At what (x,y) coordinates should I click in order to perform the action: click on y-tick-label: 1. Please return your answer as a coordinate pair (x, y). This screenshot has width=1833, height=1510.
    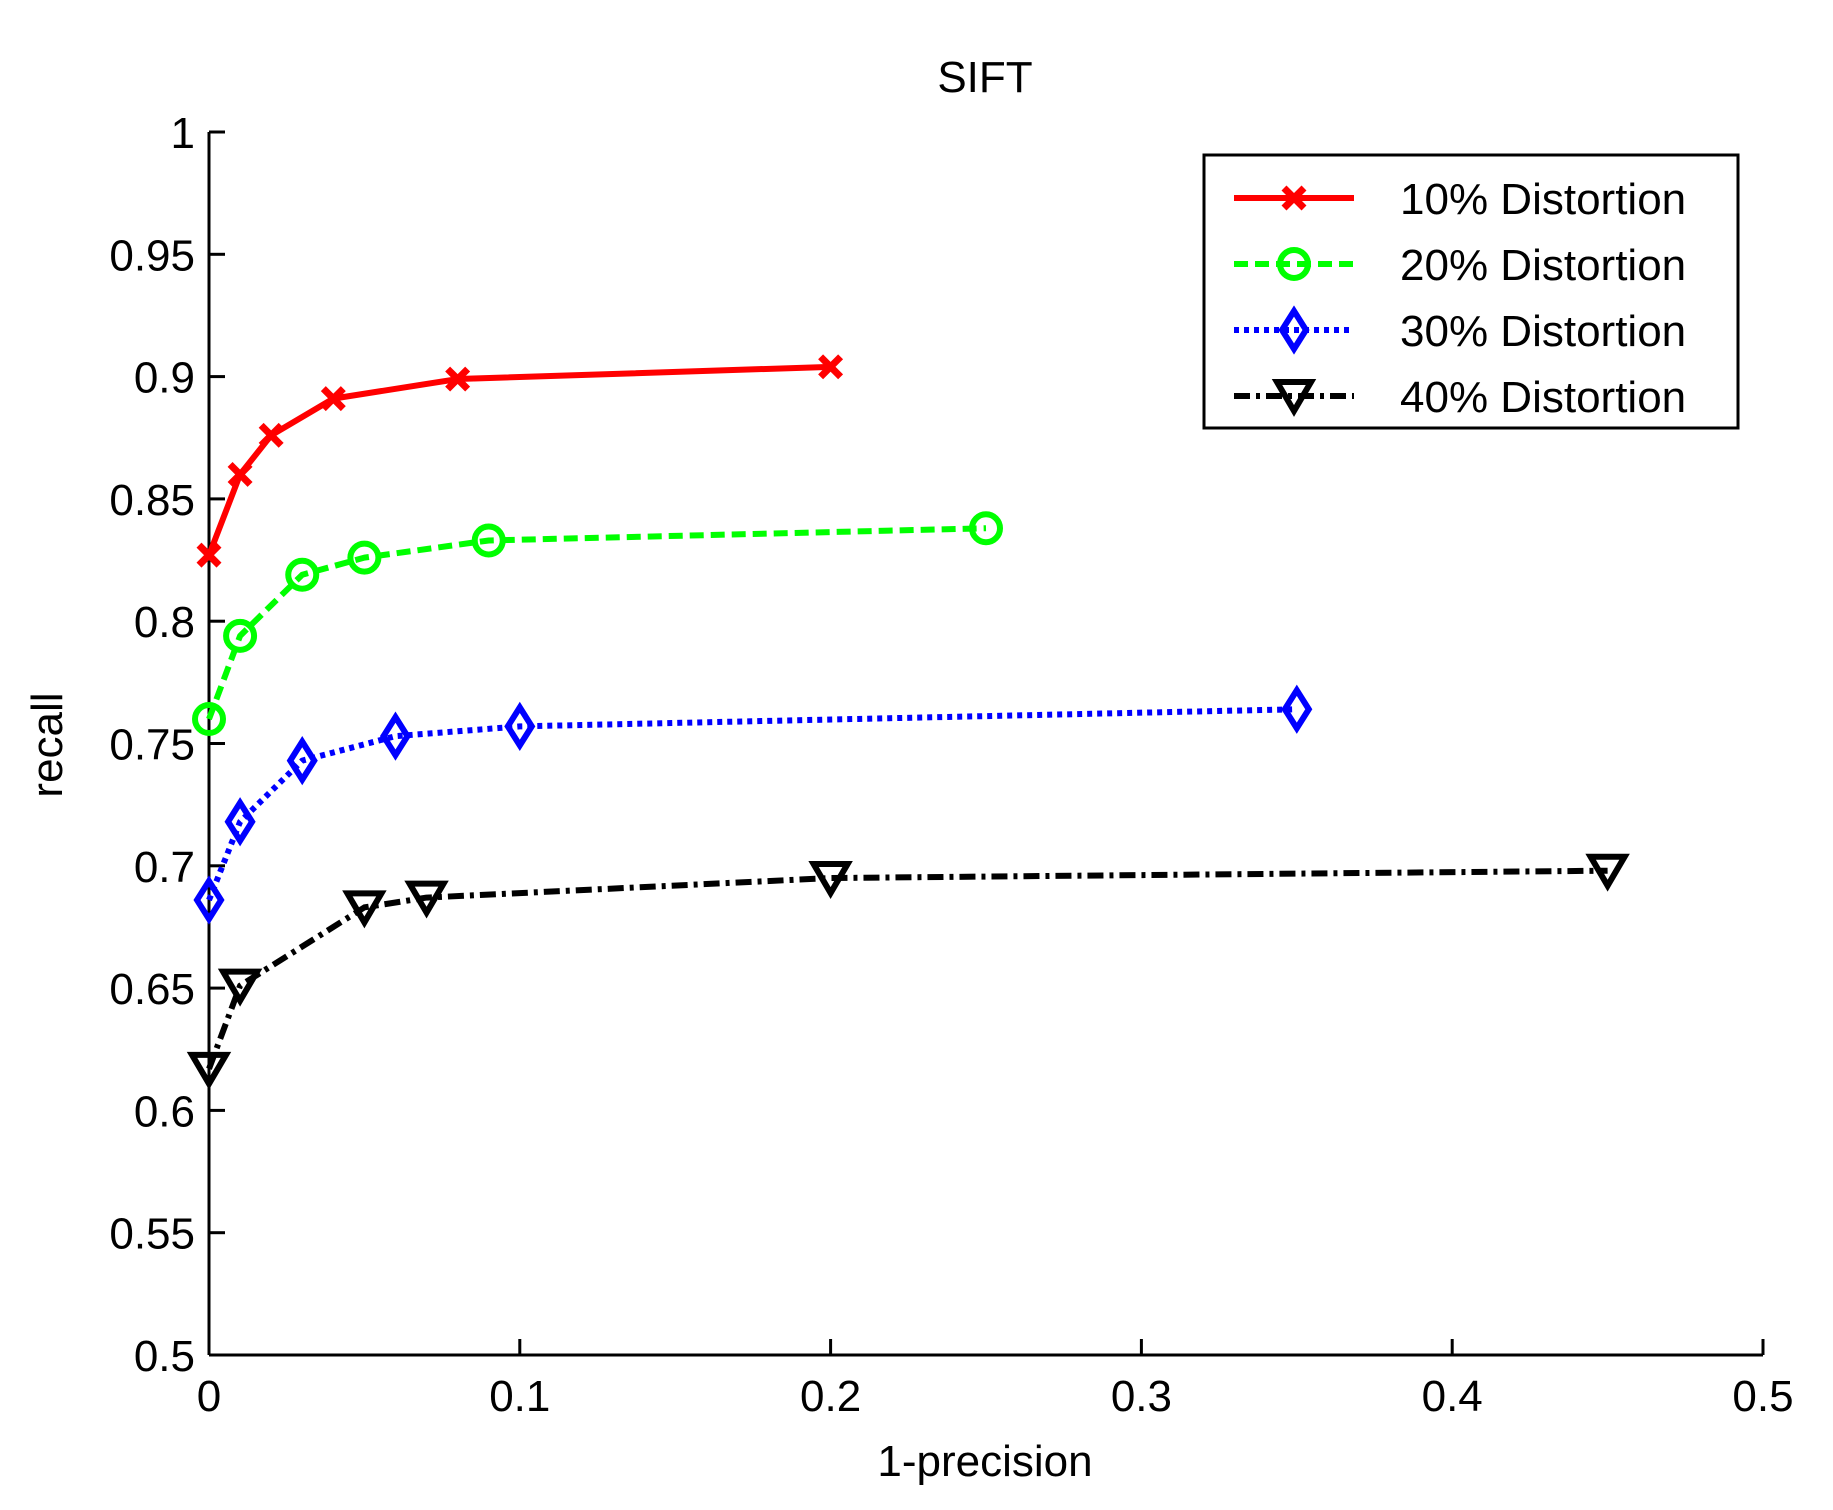
    Looking at the image, I should click on (183, 133).